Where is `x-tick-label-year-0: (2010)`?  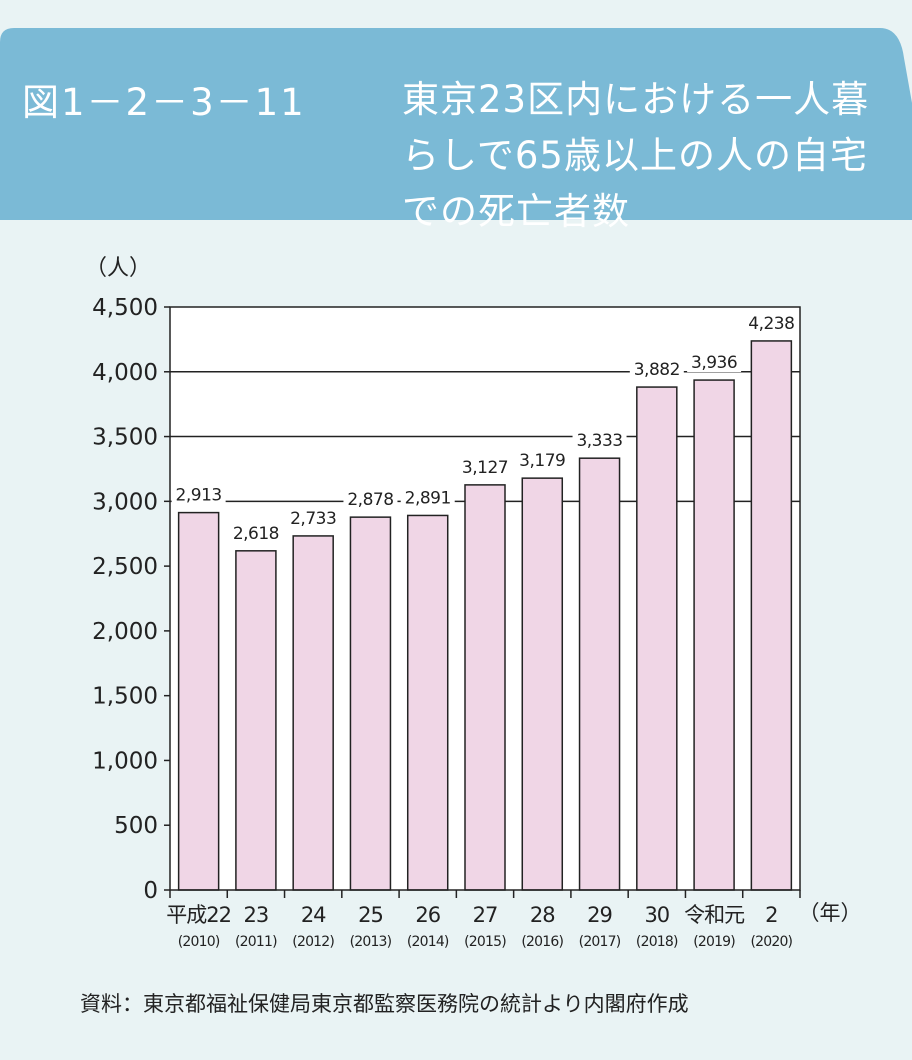
x-tick-label-year-0: (2010) is located at coordinates (199, 942).